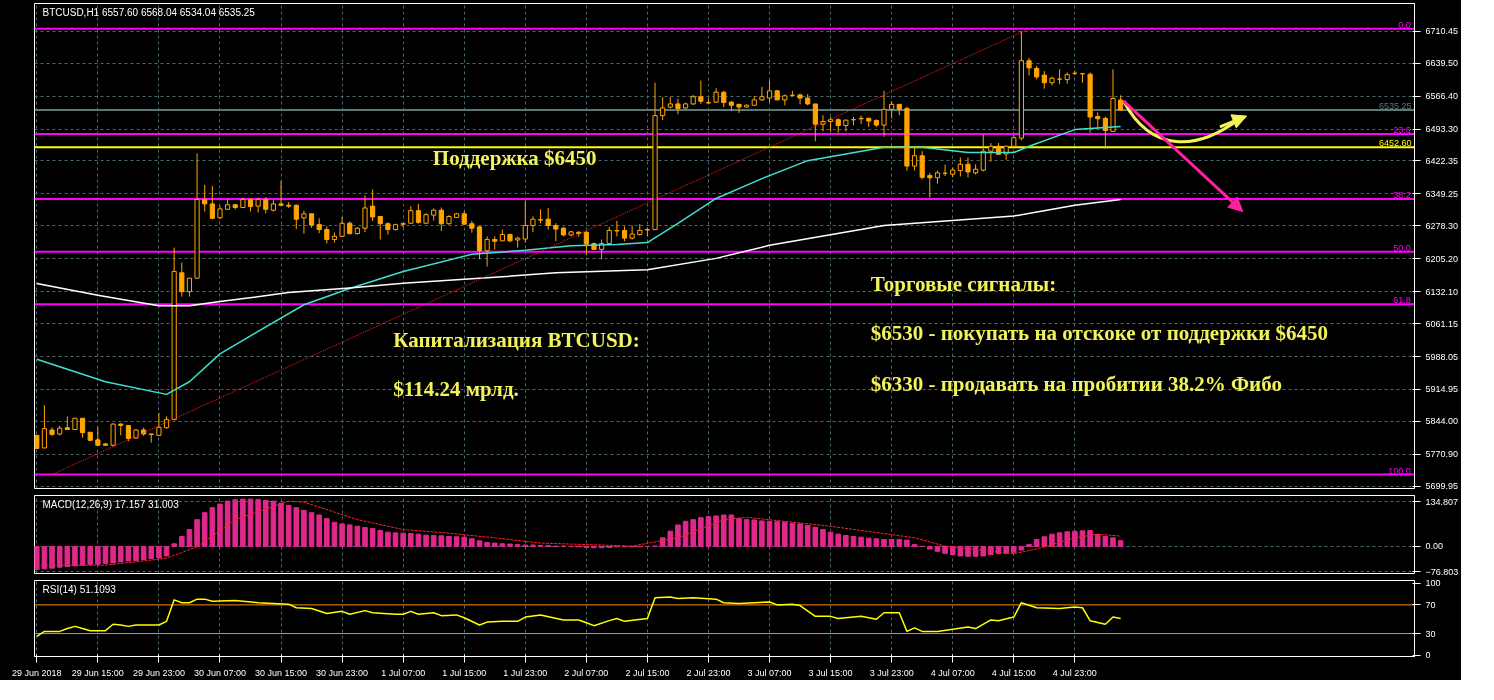 This screenshot has height=700, width=1494. What do you see at coordinates (1442, 389) in the screenshot?
I see `y-tick-label: 5914.95` at bounding box center [1442, 389].